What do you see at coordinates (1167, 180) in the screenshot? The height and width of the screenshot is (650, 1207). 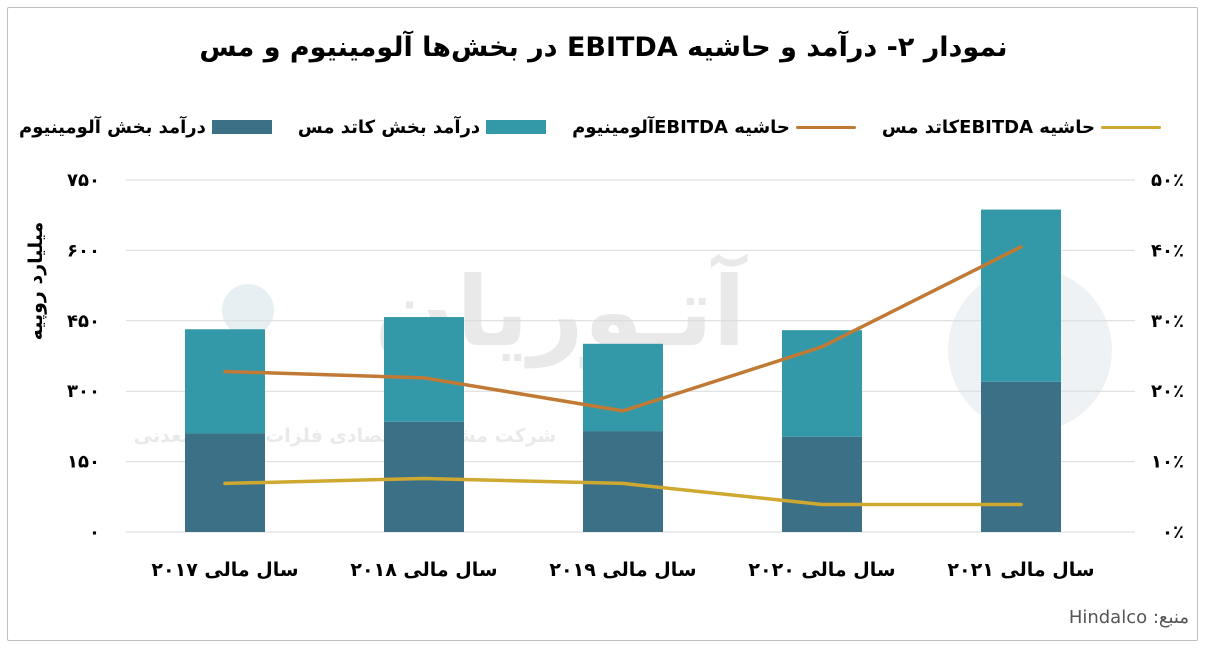 I see `y2-tick-label: ۵۰٪` at bounding box center [1167, 180].